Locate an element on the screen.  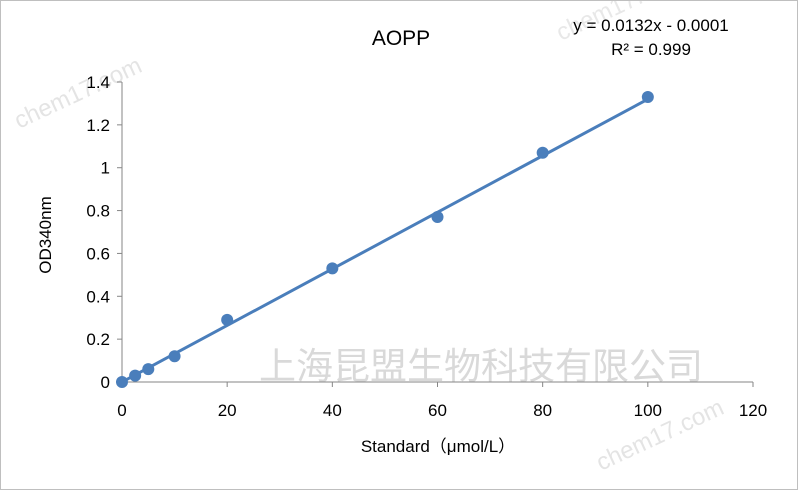
y-tick-label: 1 is located at coordinates (105, 168).